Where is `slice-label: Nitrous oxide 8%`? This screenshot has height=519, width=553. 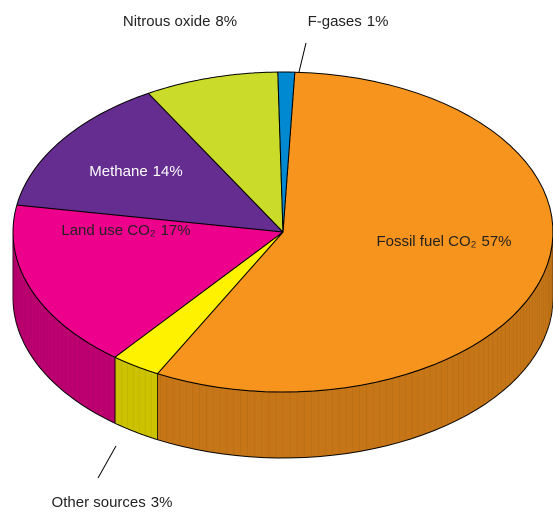
slice-label: Nitrous oxide 8% is located at coordinates (180, 21).